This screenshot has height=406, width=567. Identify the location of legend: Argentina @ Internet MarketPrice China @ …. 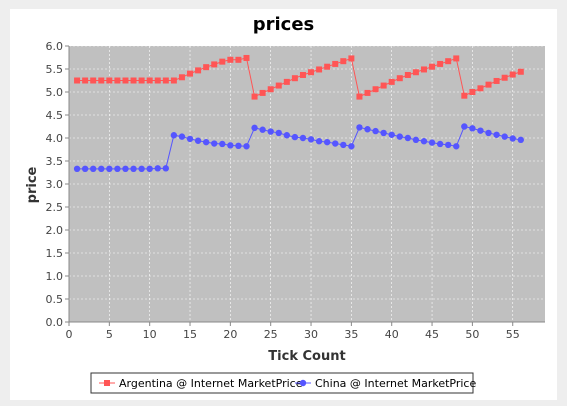
(283, 383).